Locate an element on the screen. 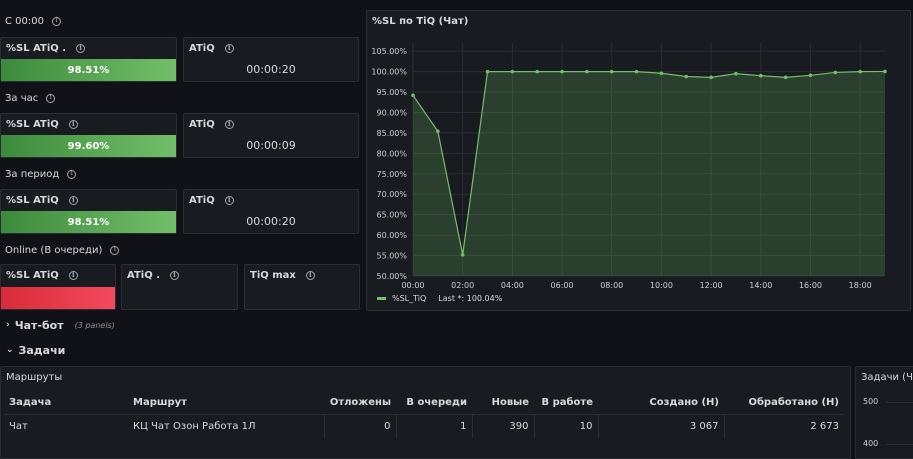  chart-legend: %SL_TiQ Last *: 100.04% is located at coordinates (439, 298).